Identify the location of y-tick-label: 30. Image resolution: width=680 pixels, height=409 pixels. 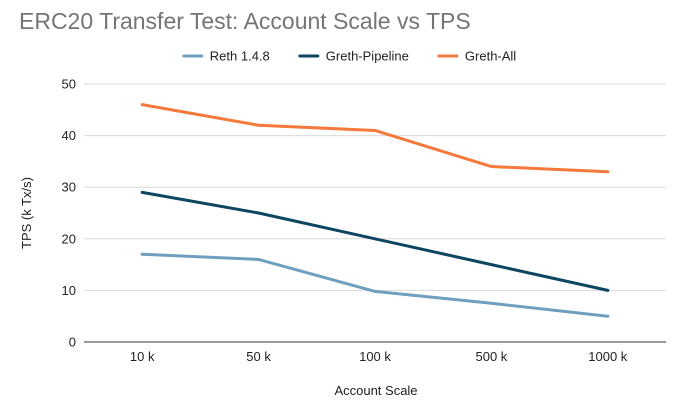
(69, 187).